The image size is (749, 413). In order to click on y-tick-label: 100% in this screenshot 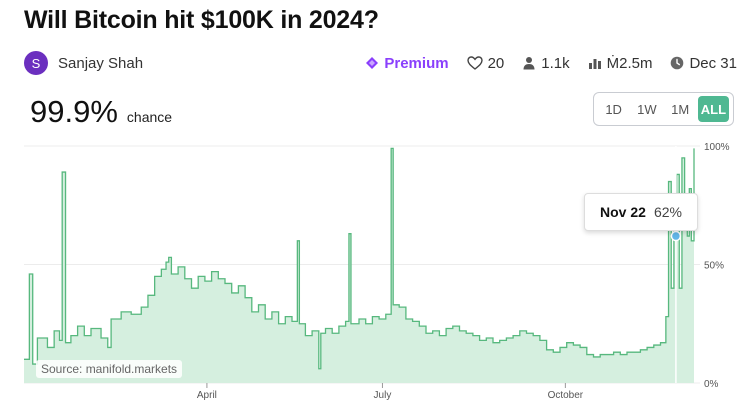, I will do `click(717, 147)`.